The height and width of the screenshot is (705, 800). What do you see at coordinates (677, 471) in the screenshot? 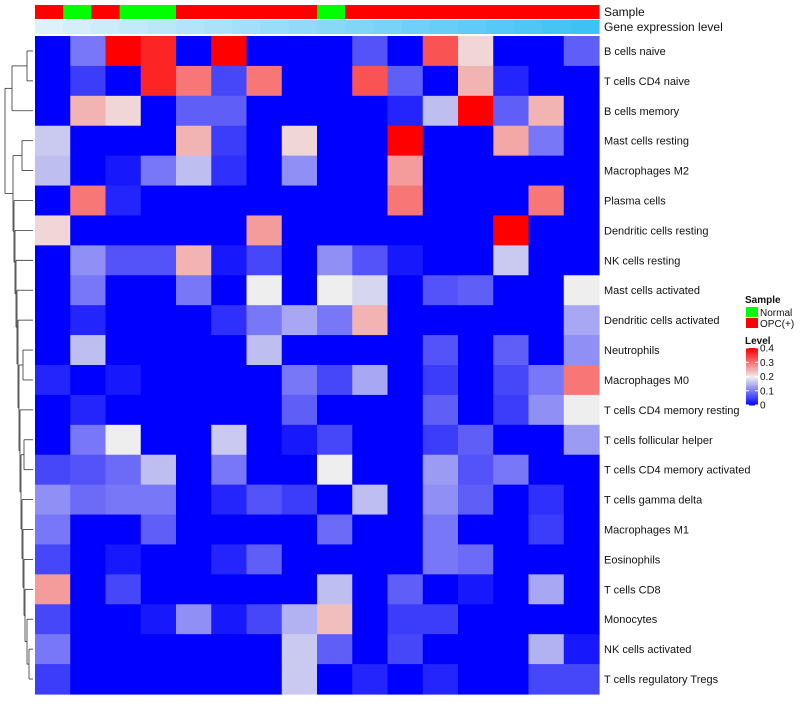
I see `row-label: T cells CD4 memory activated` at bounding box center [677, 471].